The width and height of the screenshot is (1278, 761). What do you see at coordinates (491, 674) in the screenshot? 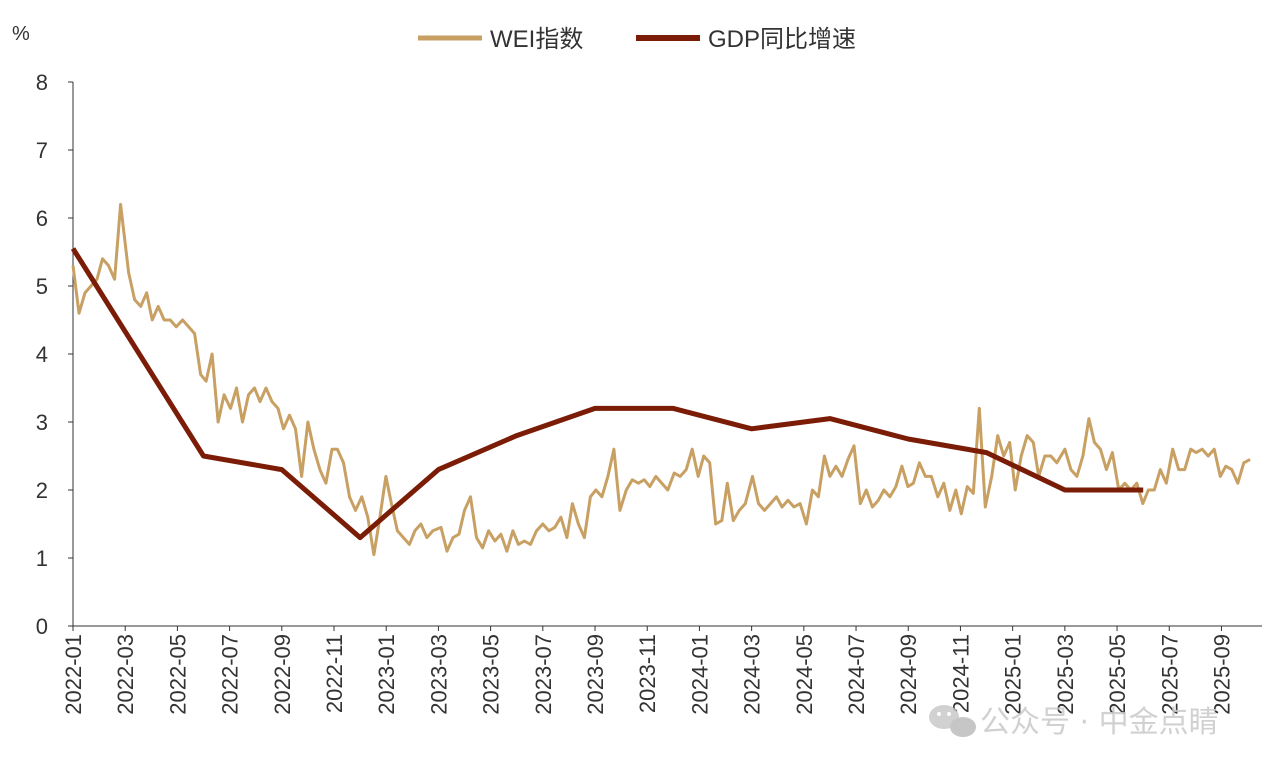
I see `x-tick-label: 2023-05` at bounding box center [491, 674].